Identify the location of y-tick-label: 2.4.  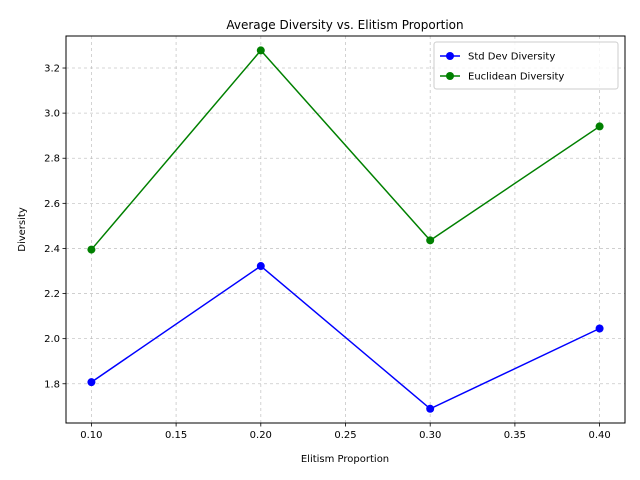
(52, 249).